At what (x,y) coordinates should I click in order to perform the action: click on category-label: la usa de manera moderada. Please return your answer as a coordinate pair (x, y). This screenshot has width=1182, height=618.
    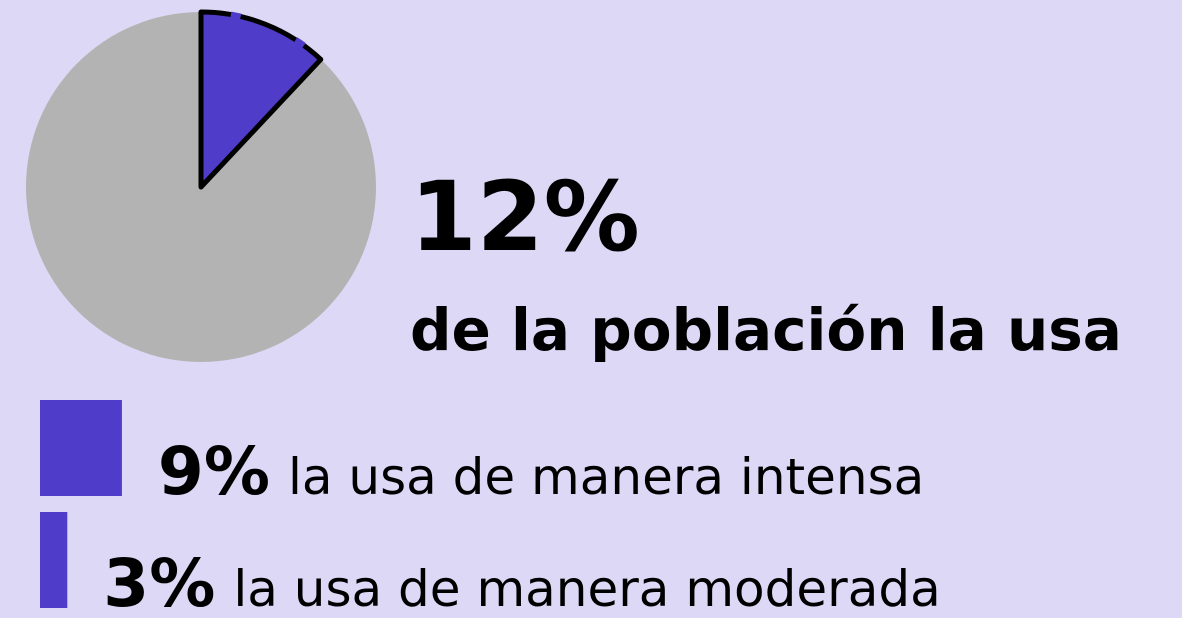
    Looking at the image, I should click on (586, 589).